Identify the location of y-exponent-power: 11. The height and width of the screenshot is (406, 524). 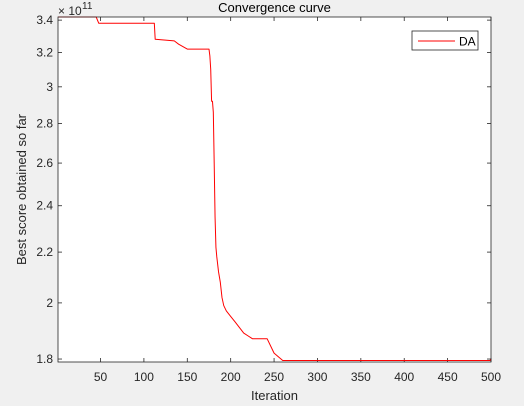
(87, 6).